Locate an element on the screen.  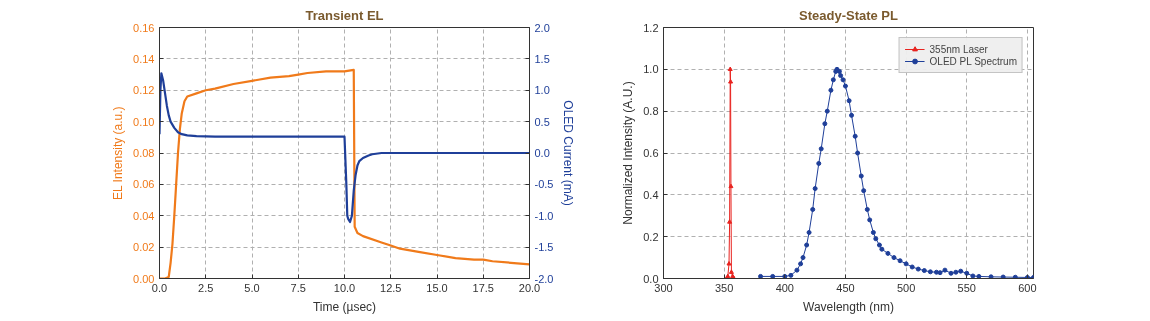
y2-tick-label: 2.0 is located at coordinates (542, 27).